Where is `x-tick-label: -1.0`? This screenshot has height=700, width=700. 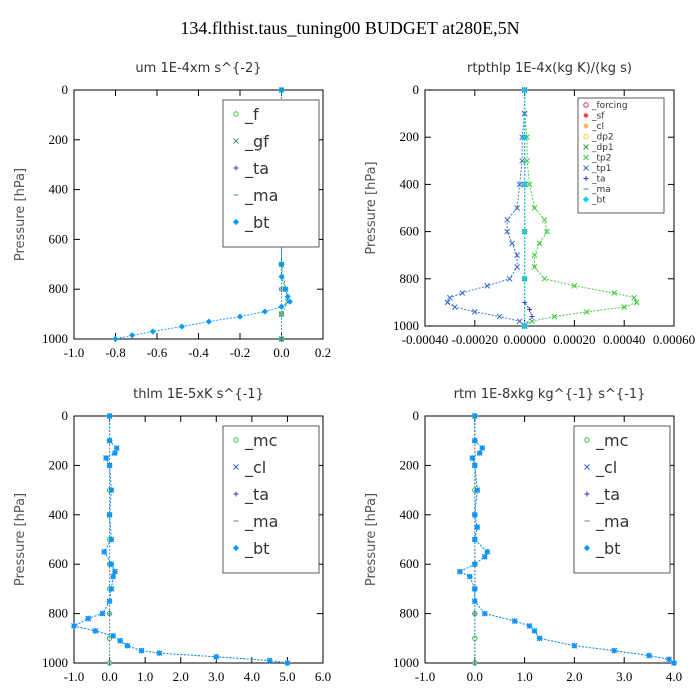 x-tick-label: -1.0 is located at coordinates (425, 676).